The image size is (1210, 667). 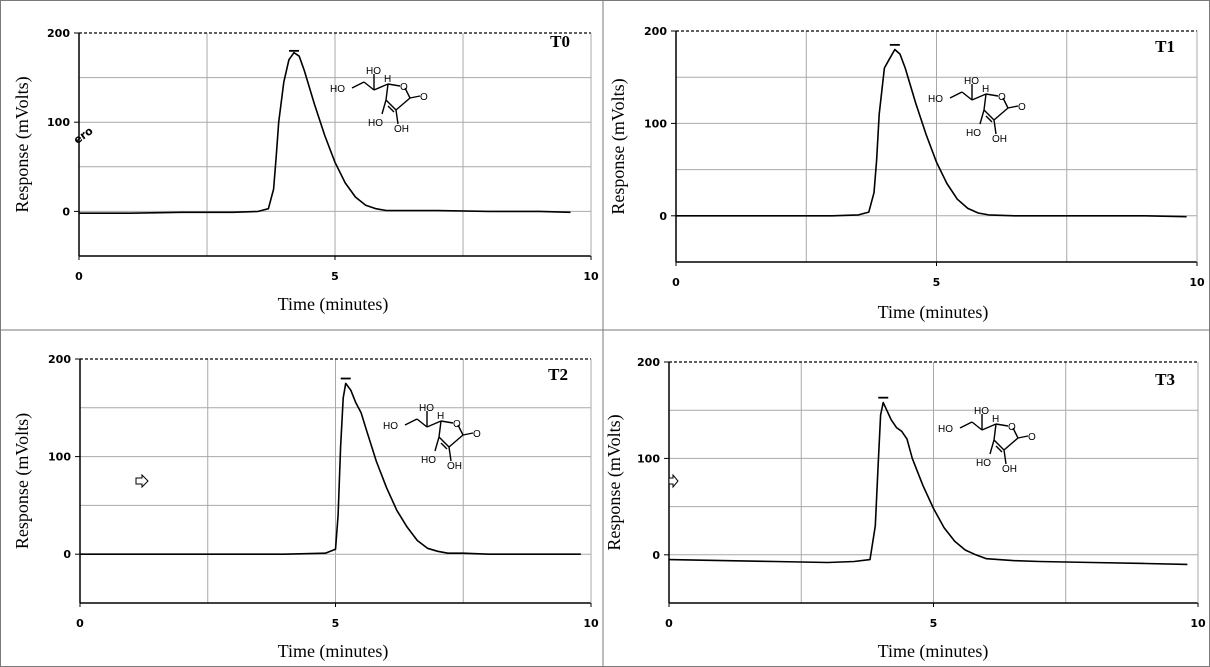 What do you see at coordinates (1165, 46) in the screenshot?
I see `panel-tag-label: T1` at bounding box center [1165, 46].